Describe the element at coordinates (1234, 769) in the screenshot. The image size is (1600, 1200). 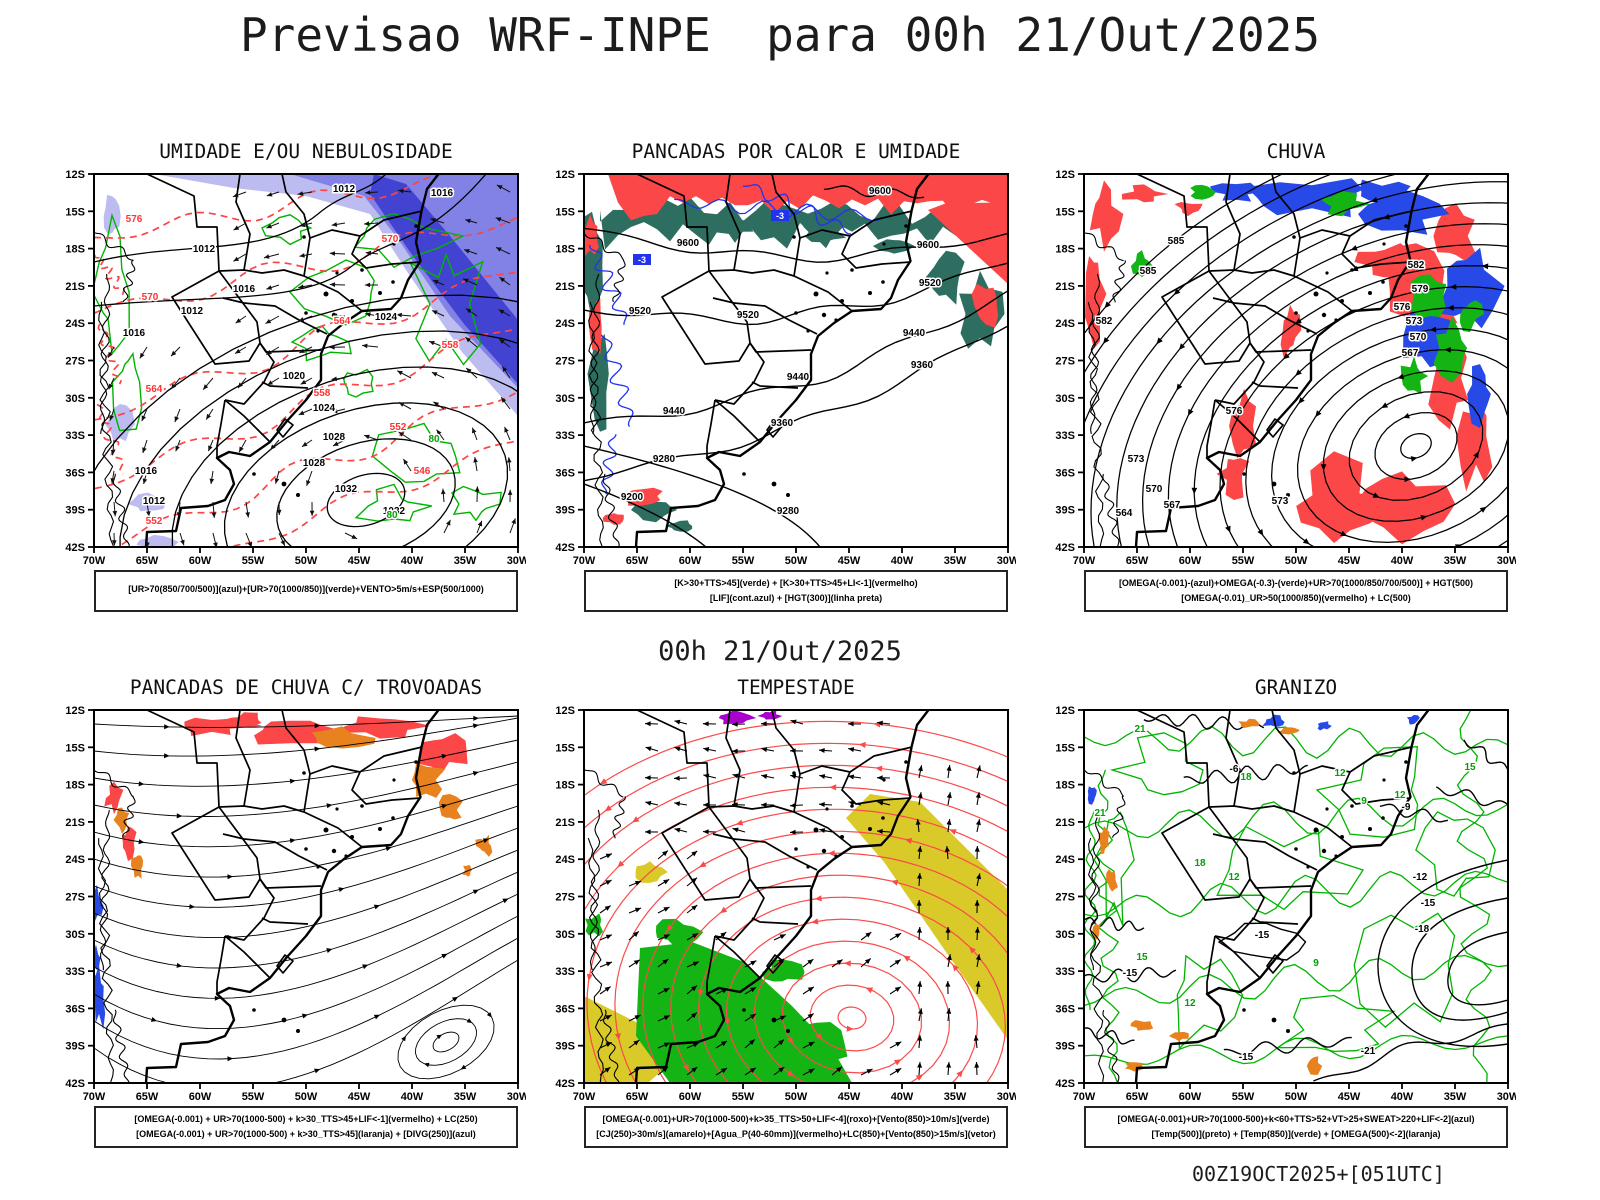
I see `svg-text: -6` at that location.